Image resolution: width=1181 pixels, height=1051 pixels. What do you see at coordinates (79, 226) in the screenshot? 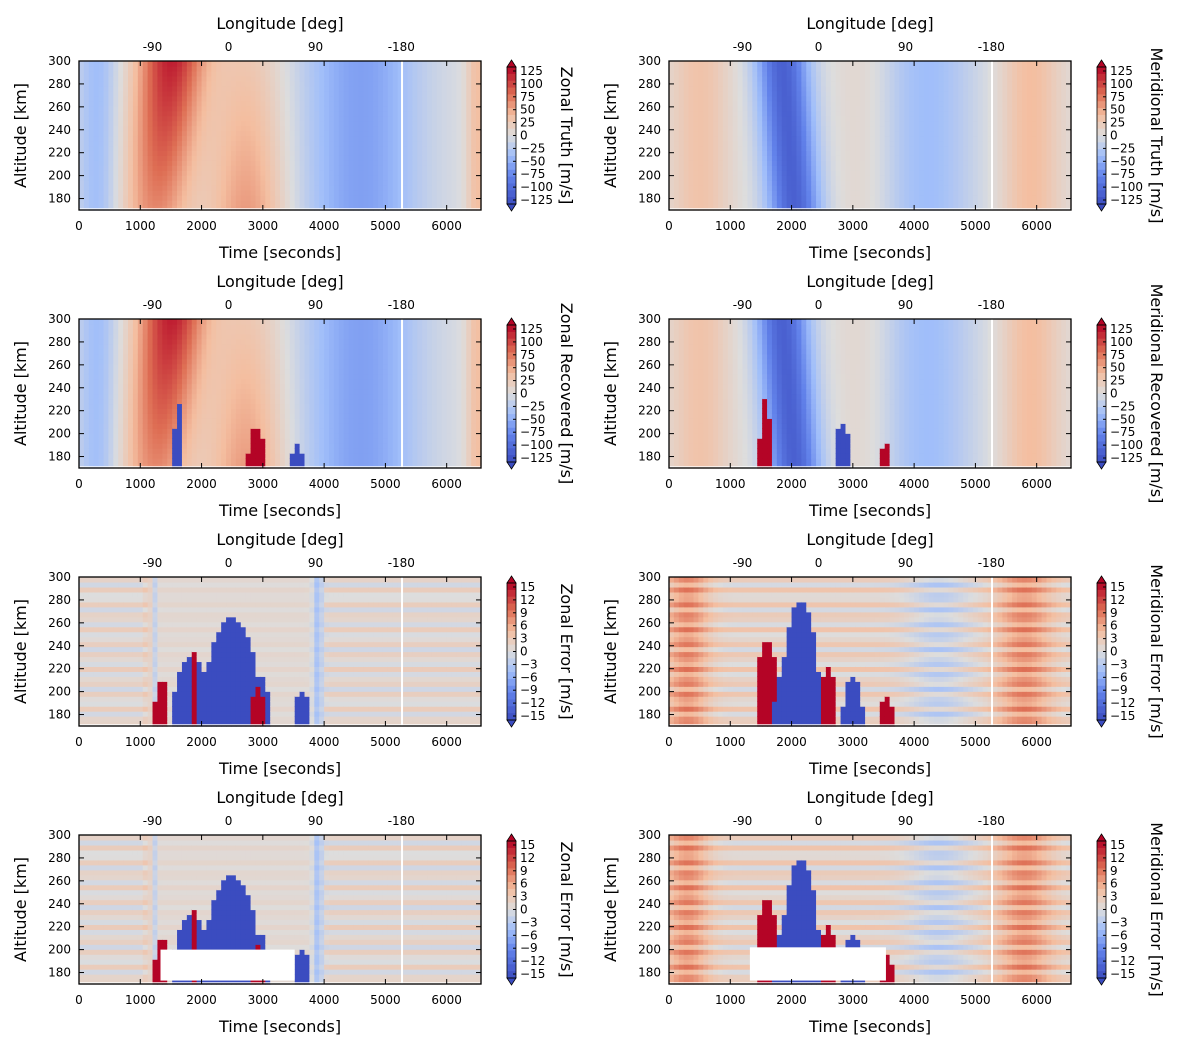
I see `x-tick-label: 0` at bounding box center [79, 226].